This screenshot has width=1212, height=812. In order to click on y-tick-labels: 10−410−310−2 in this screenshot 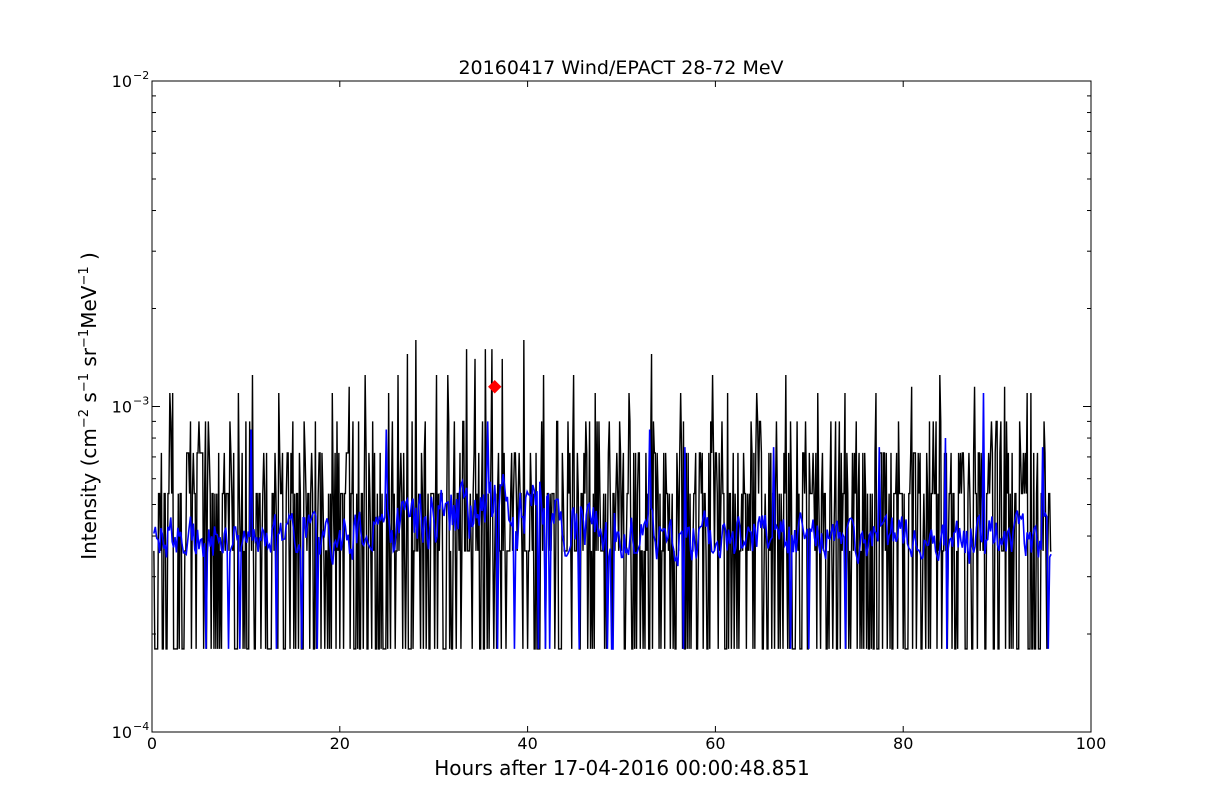, I will do `click(131, 405)`.